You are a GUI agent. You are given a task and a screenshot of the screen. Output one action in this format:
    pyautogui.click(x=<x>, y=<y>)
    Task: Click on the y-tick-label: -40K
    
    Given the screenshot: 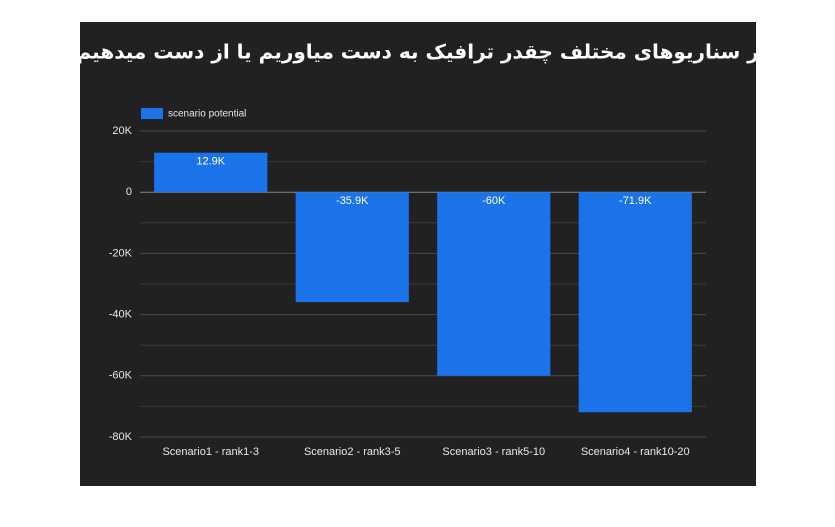 What is the action you would take?
    pyautogui.click(x=121, y=315)
    